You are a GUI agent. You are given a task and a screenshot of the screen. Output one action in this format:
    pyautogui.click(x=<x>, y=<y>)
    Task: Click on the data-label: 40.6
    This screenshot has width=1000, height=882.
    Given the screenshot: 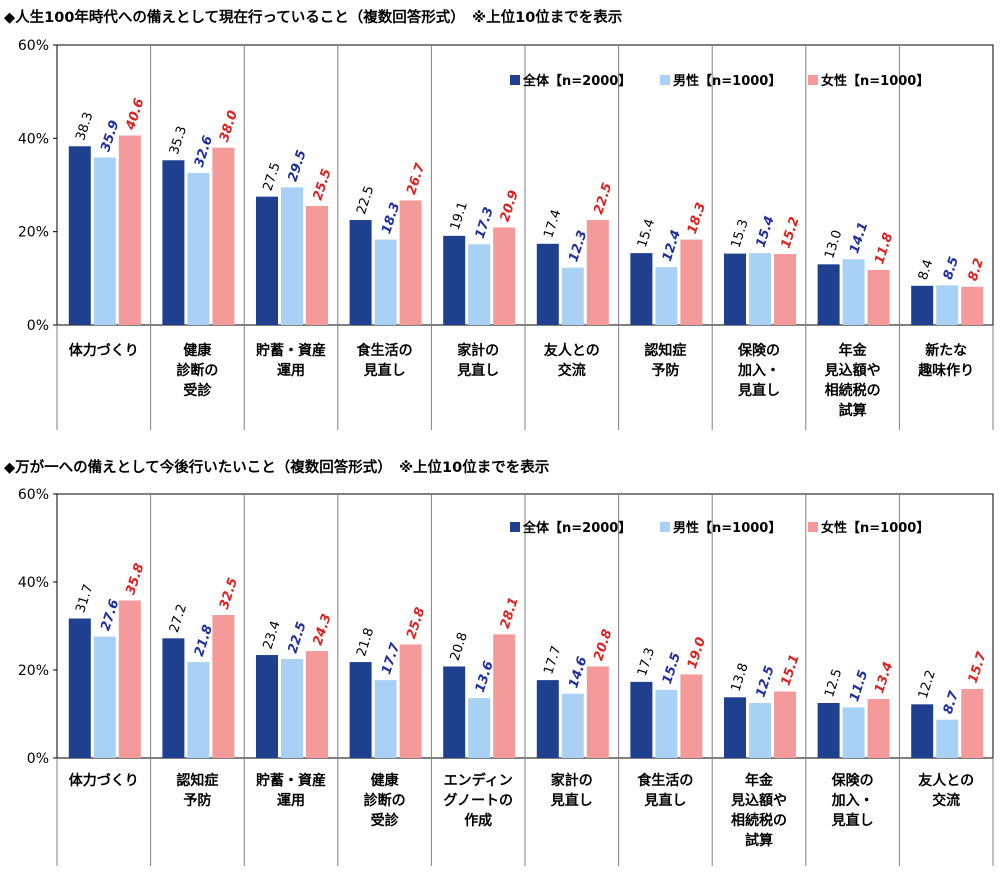 What is the action you would take?
    pyautogui.click(x=135, y=115)
    